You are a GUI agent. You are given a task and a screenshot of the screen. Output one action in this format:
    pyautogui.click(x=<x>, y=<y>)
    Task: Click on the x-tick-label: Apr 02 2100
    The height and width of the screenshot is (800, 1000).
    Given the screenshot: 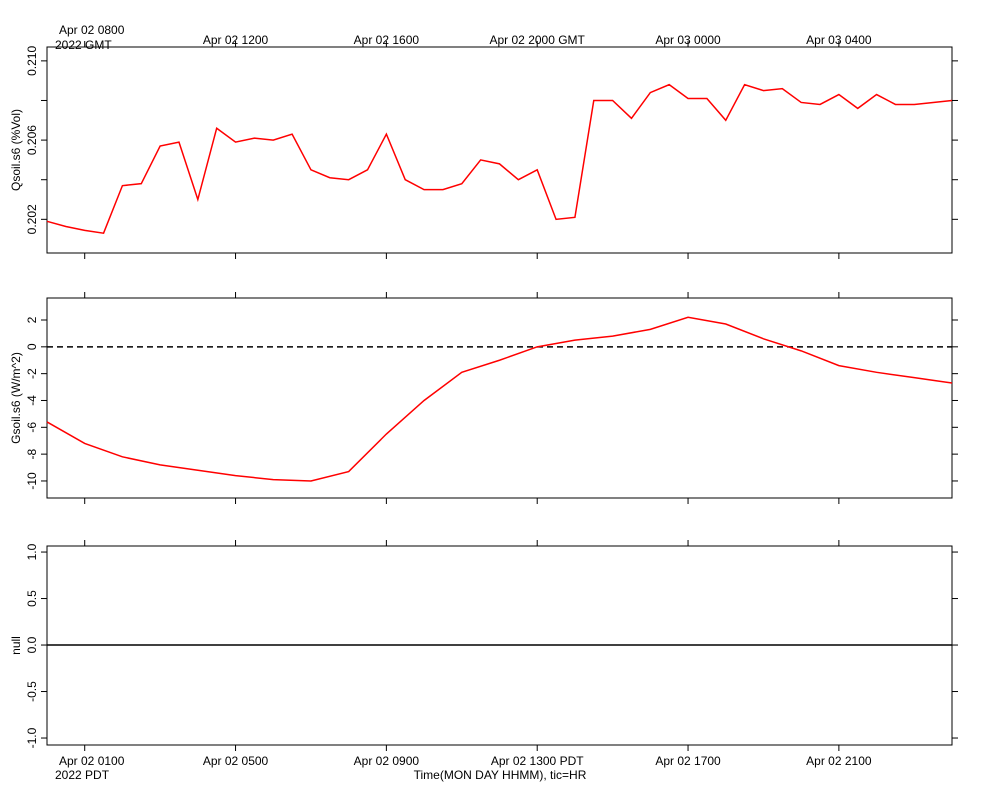 What is the action you would take?
    pyautogui.click(x=839, y=761)
    